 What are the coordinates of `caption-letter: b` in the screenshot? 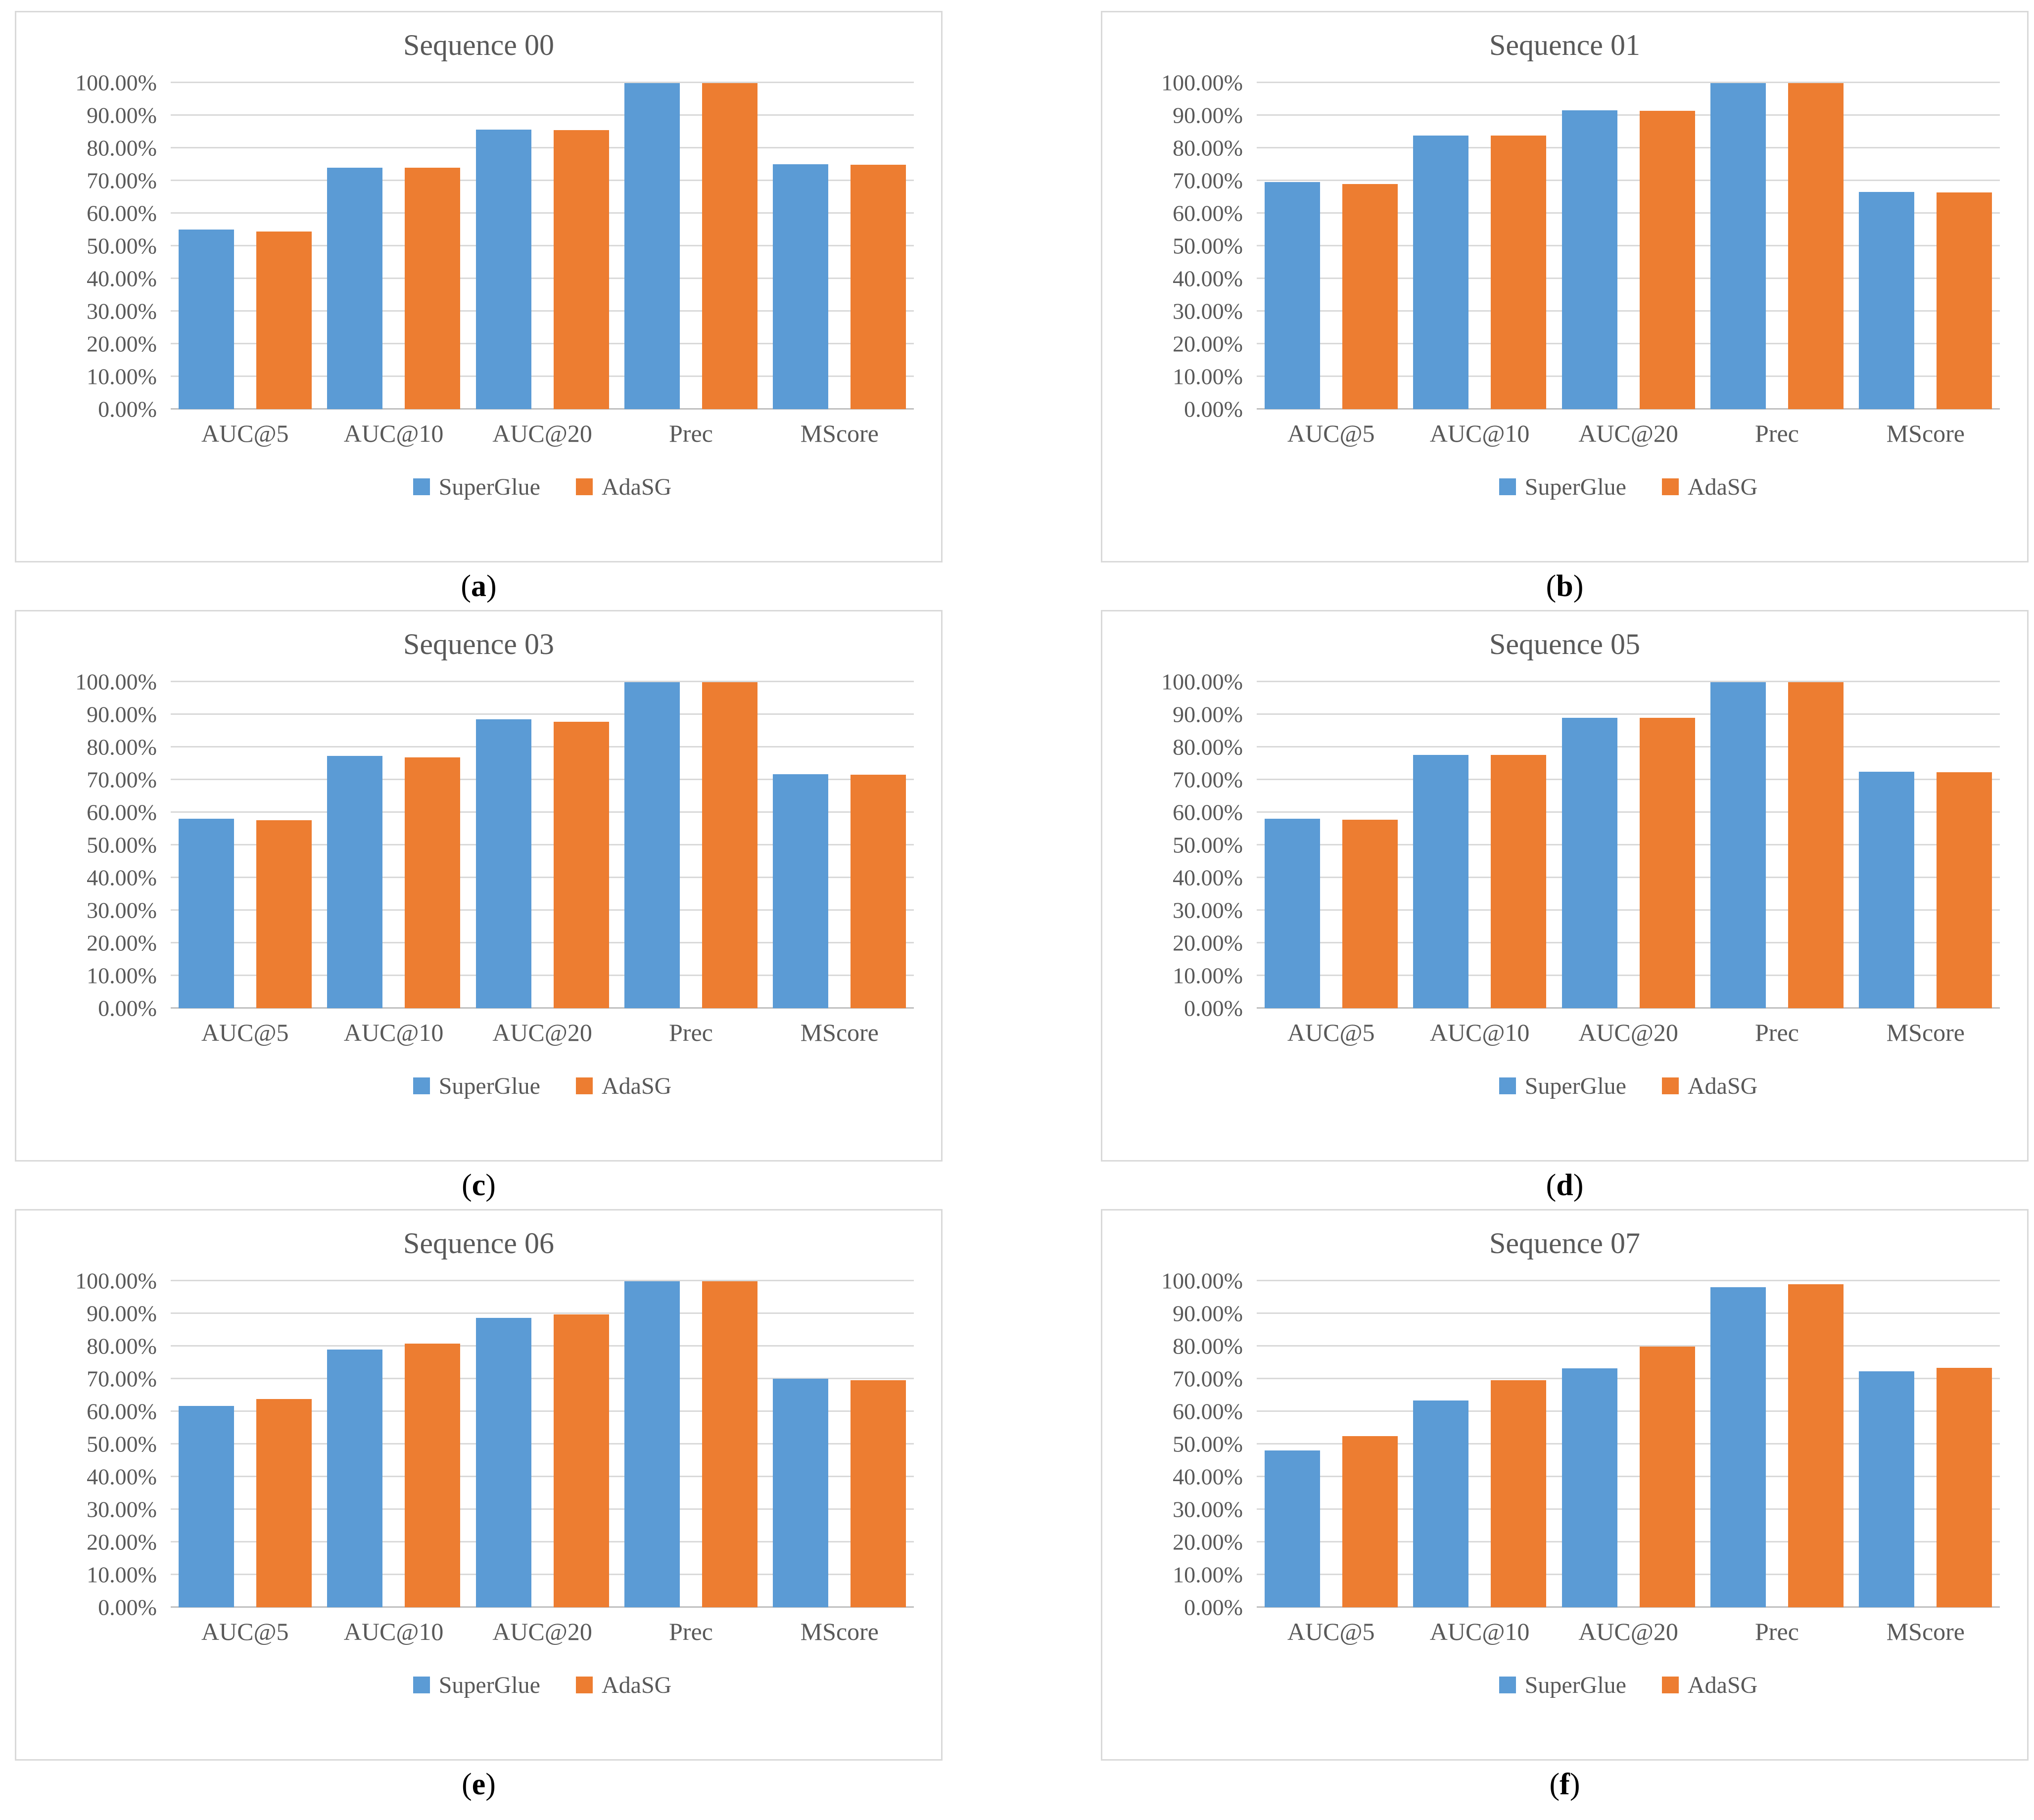 It's located at (1565, 586).